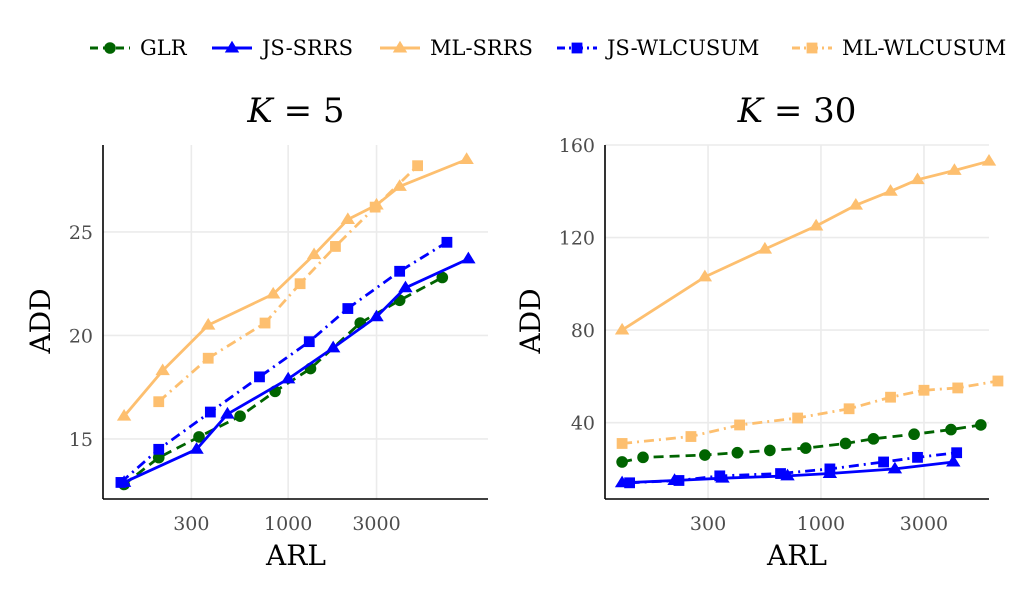 This screenshot has height=600, width=1020. Describe the element at coordinates (282, 48) in the screenshot. I see `legend-item-js-srrs: JS-SRRS` at that location.